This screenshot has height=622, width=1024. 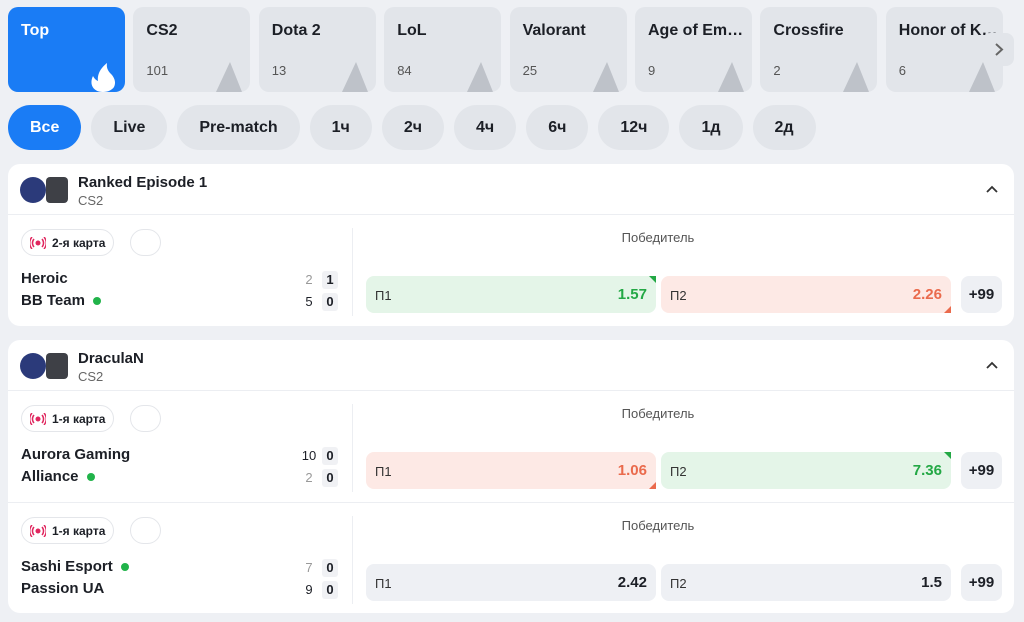 What do you see at coordinates (902, 70) in the screenshot?
I see `tab-count: 6` at bounding box center [902, 70].